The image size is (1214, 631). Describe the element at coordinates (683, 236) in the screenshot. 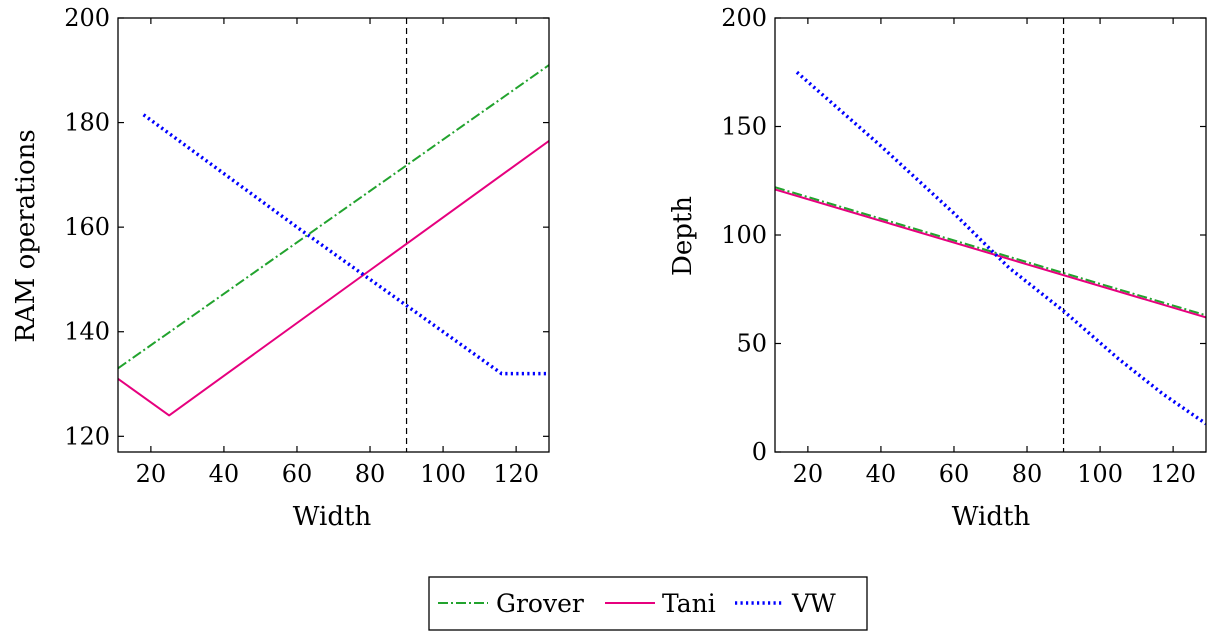

I see `y-axis-title: Depth` at that location.